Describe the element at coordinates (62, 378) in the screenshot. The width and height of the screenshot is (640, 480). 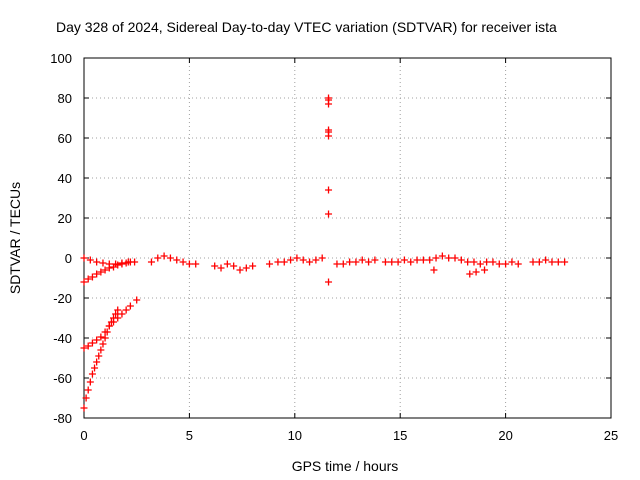
I see `y-tick-label: -60` at that location.